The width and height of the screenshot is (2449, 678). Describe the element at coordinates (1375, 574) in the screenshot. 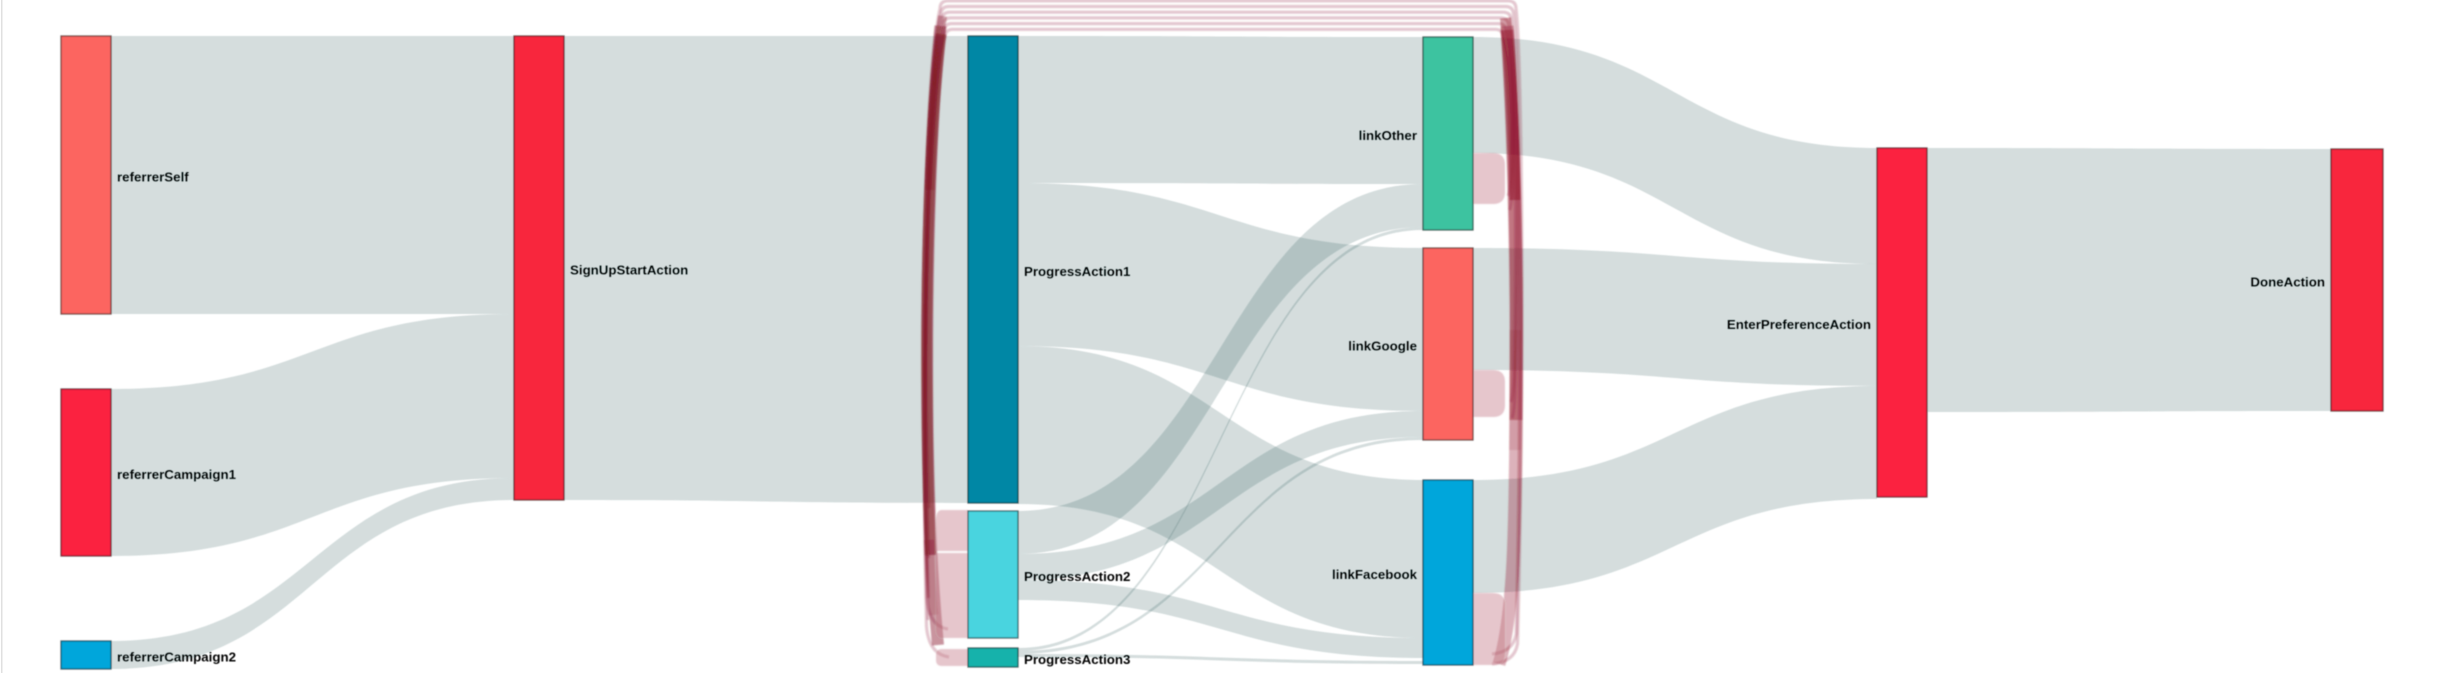

I see `svg-text: linkFacebook` at that location.